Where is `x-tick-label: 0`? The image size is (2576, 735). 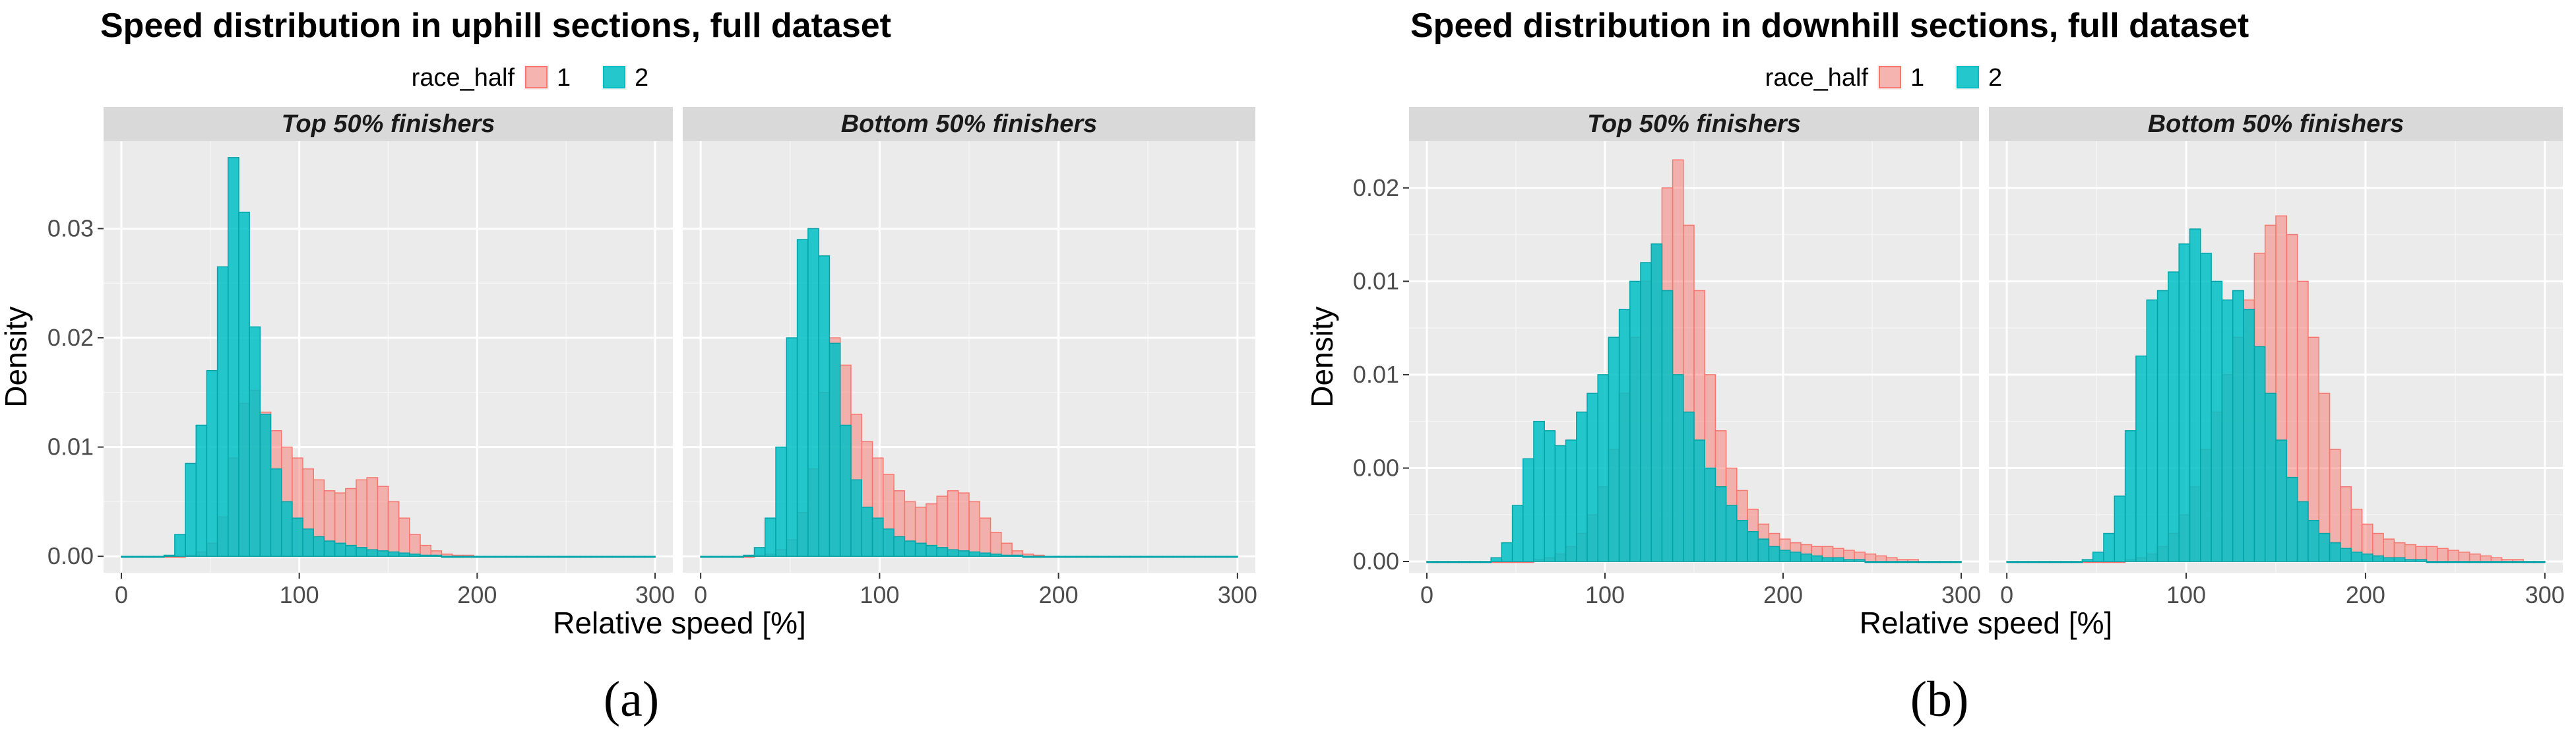
x-tick-label: 0 is located at coordinates (701, 594).